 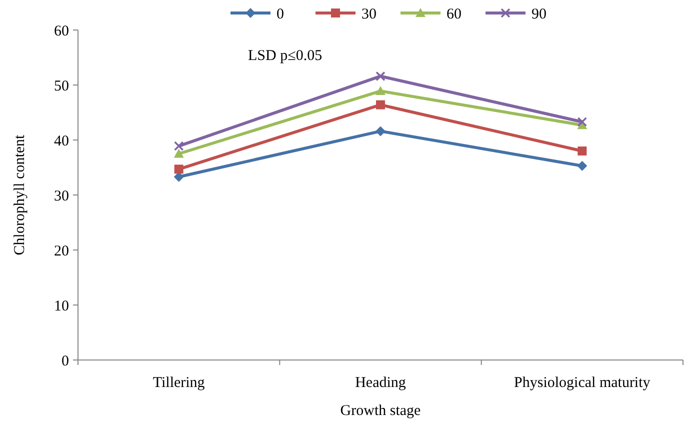 What do you see at coordinates (20, 195) in the screenshot?
I see `y-axis-title: Chlorophyll content` at bounding box center [20, 195].